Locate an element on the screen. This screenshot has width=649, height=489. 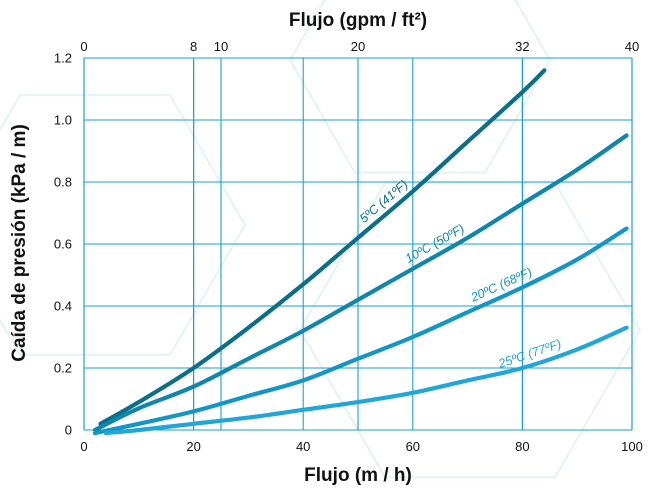
top-tick-label: 8 is located at coordinates (193, 46).